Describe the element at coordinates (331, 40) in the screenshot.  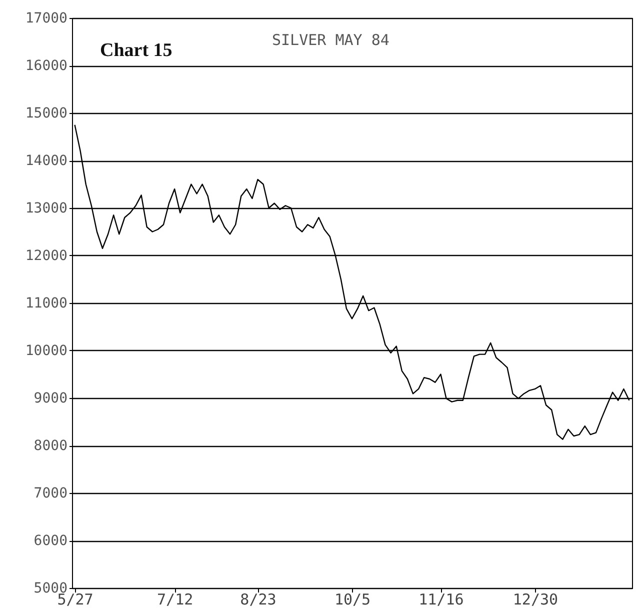
I see `text: SILVER MAY 84` at that location.